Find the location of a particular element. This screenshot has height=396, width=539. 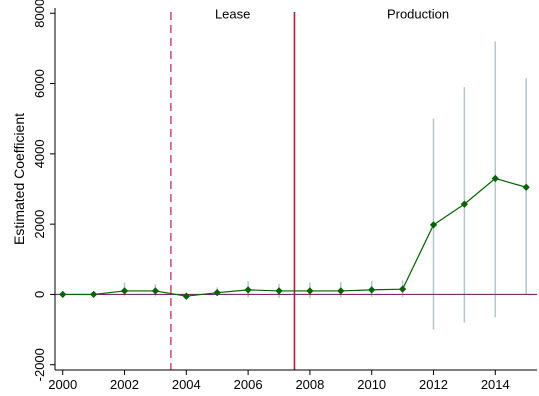

x-tick-label: 2012 is located at coordinates (433, 384).